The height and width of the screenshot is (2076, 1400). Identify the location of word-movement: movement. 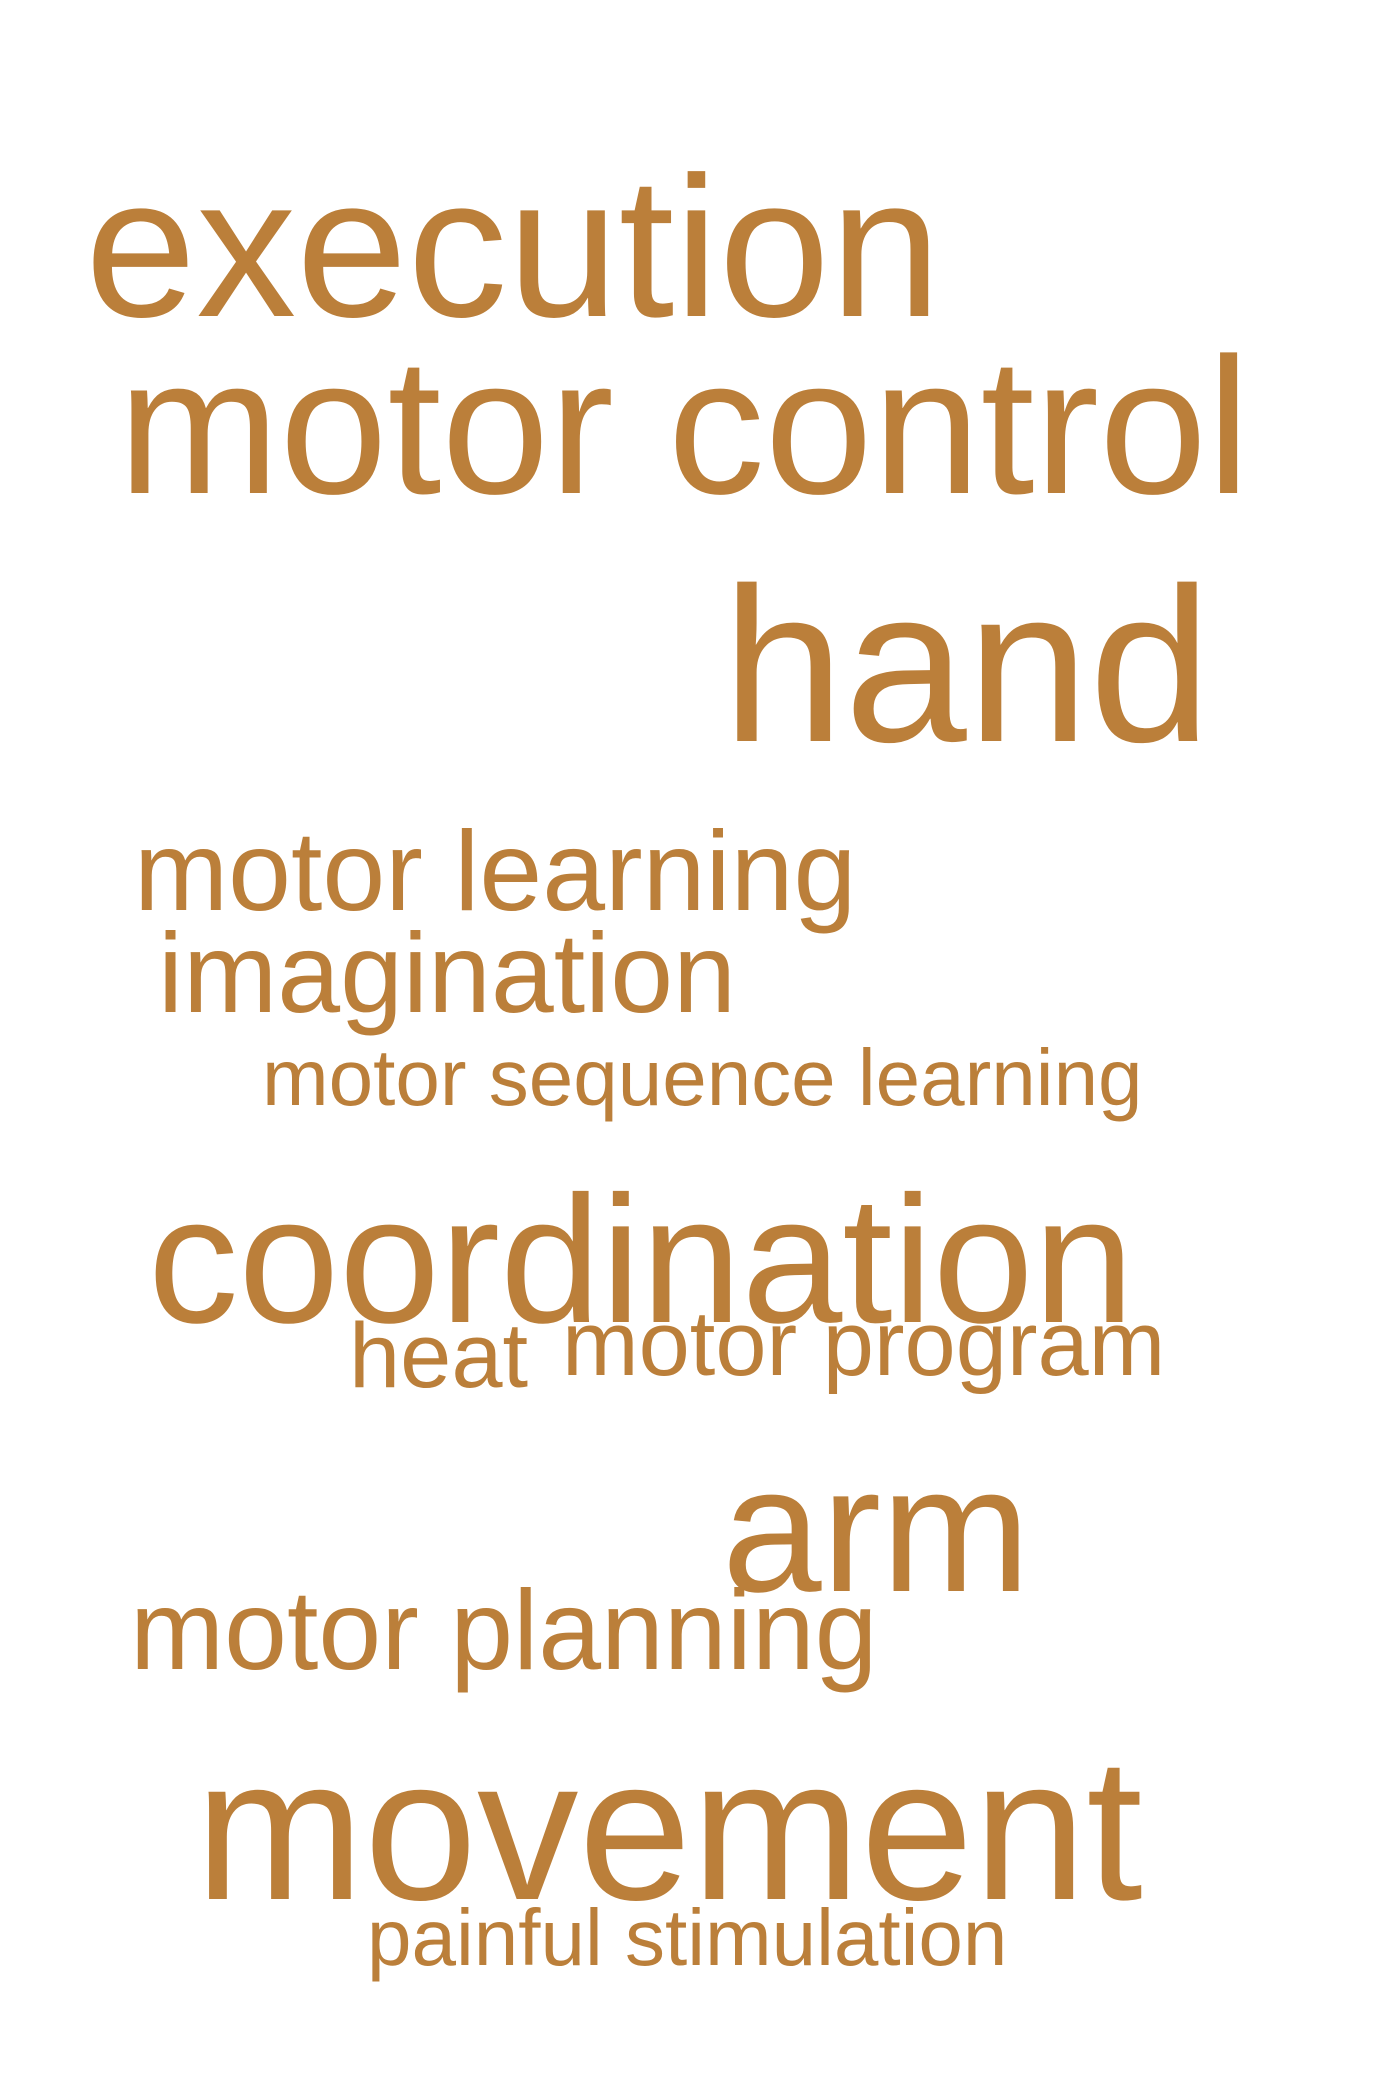
(669, 1829).